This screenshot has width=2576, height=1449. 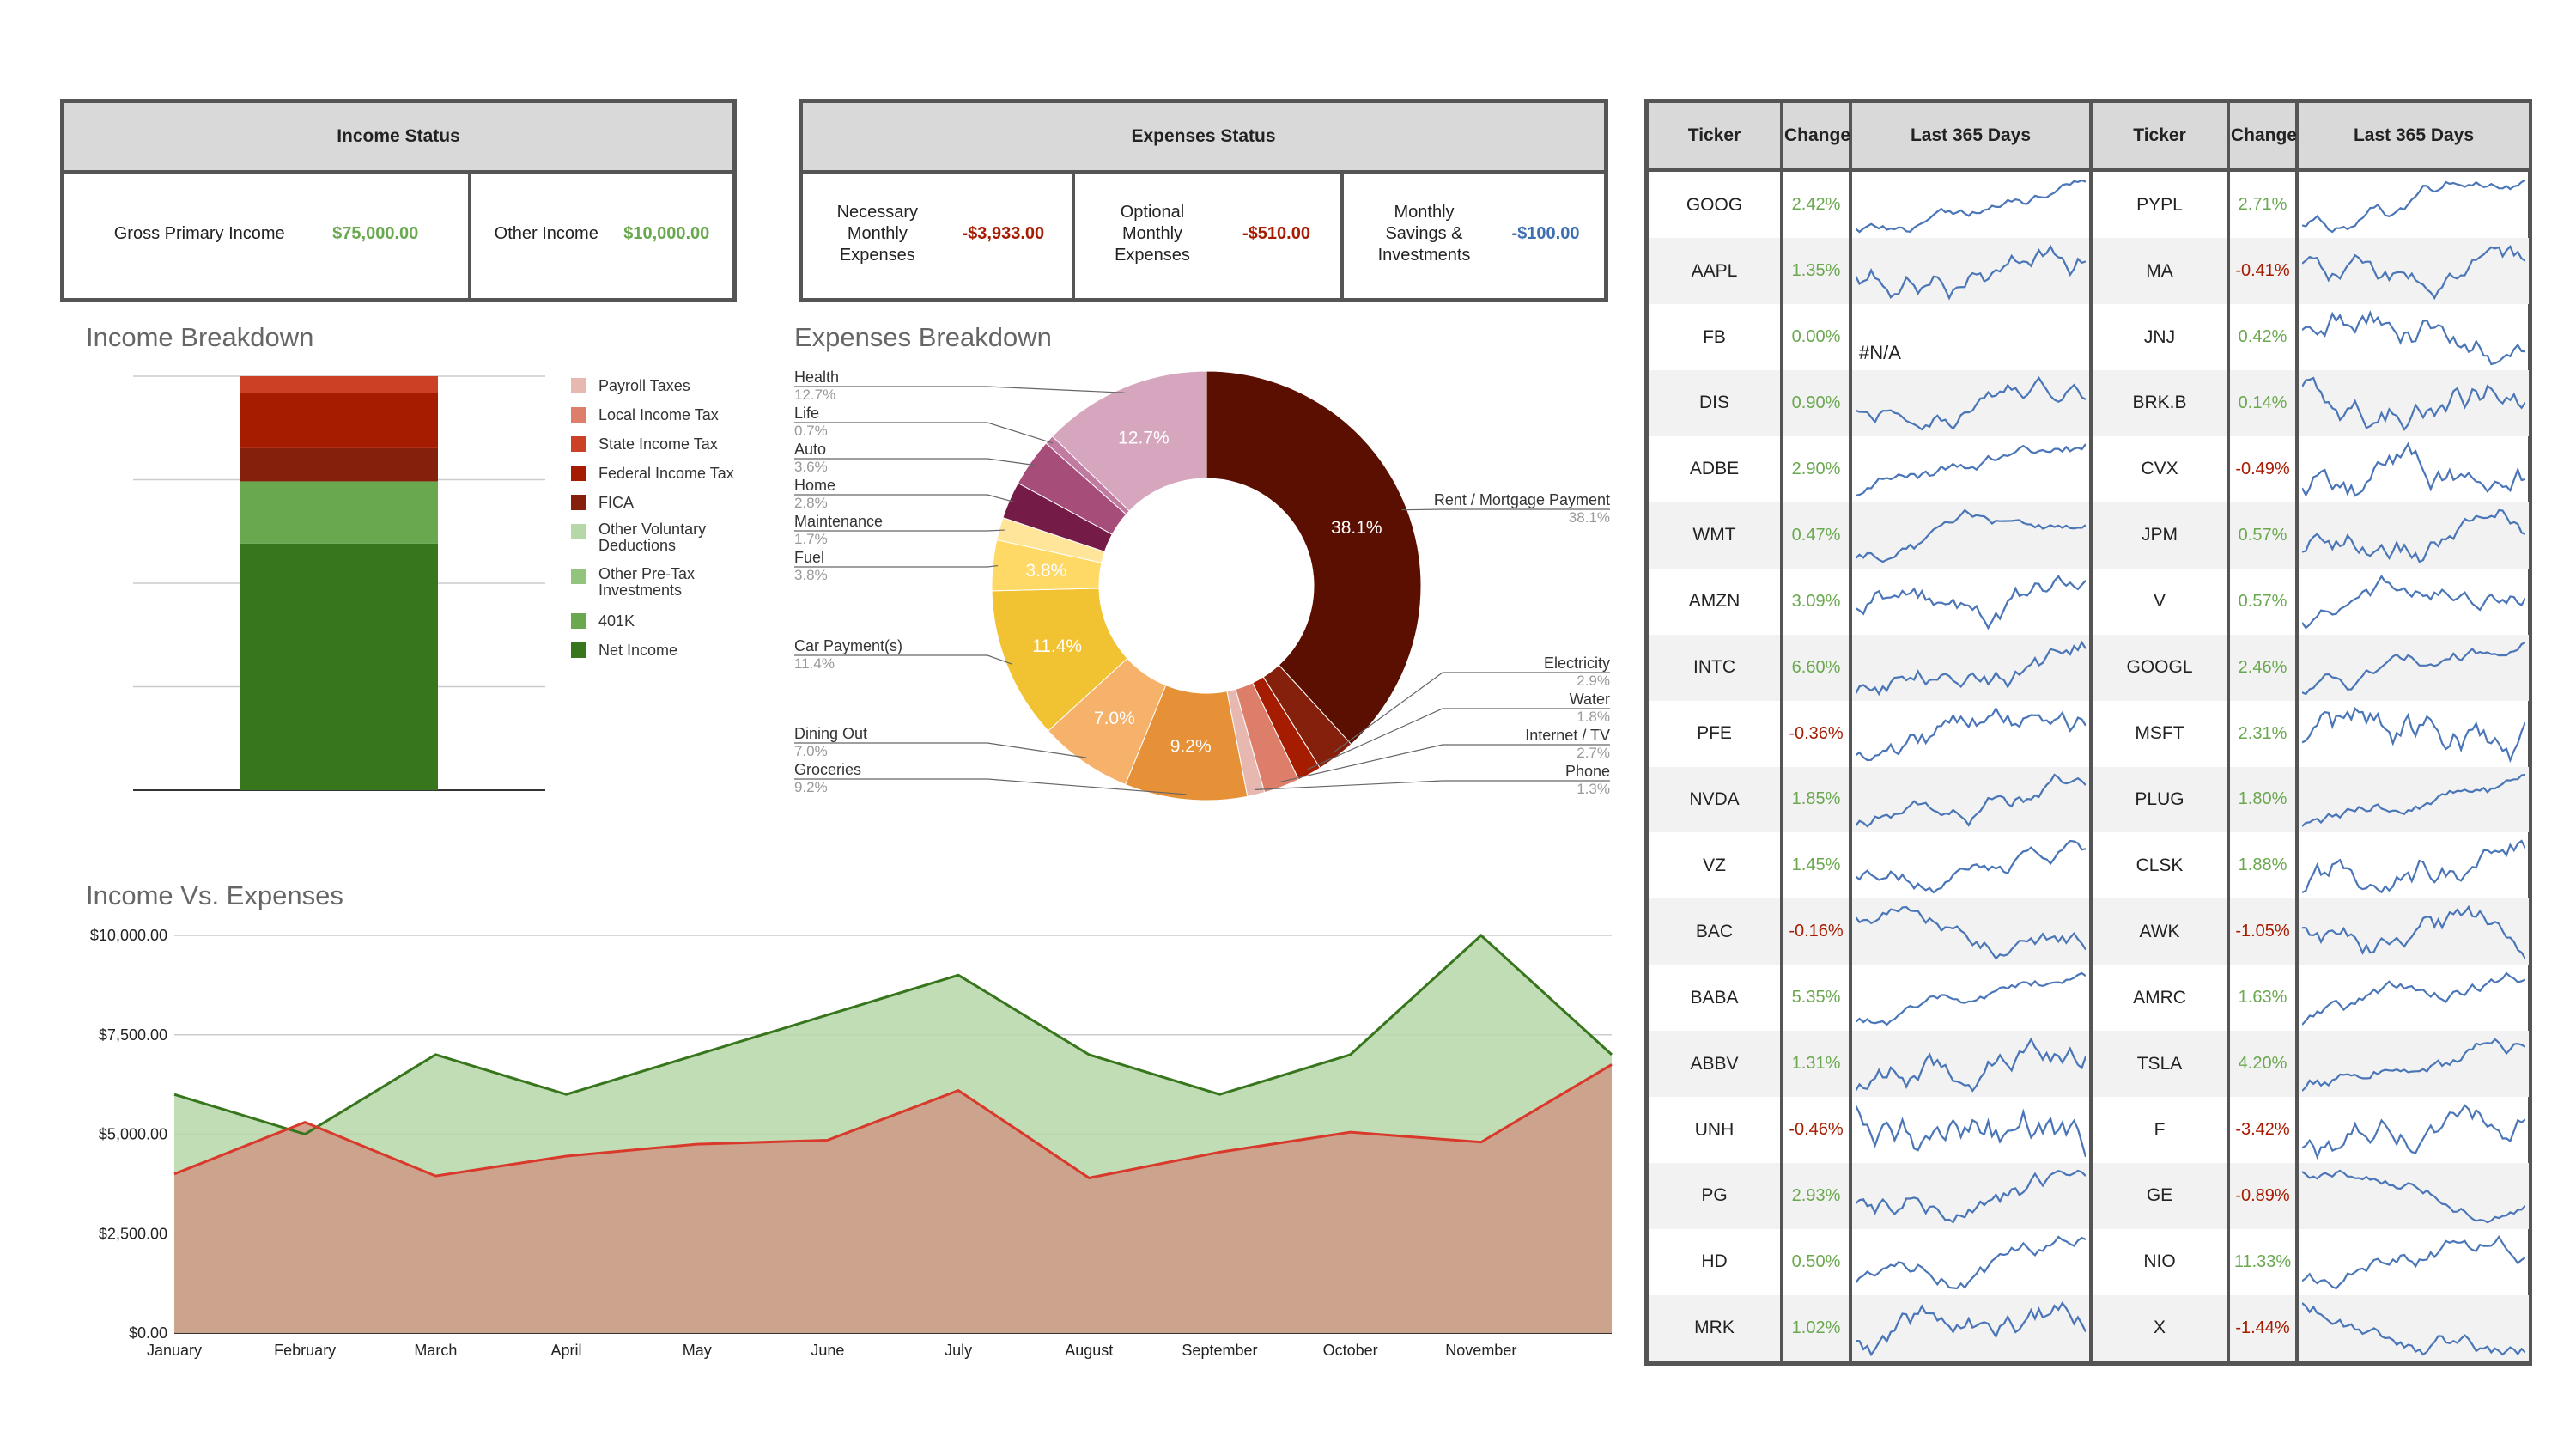 I want to click on ticker-change: 0.00%, so click(x=1815, y=337).